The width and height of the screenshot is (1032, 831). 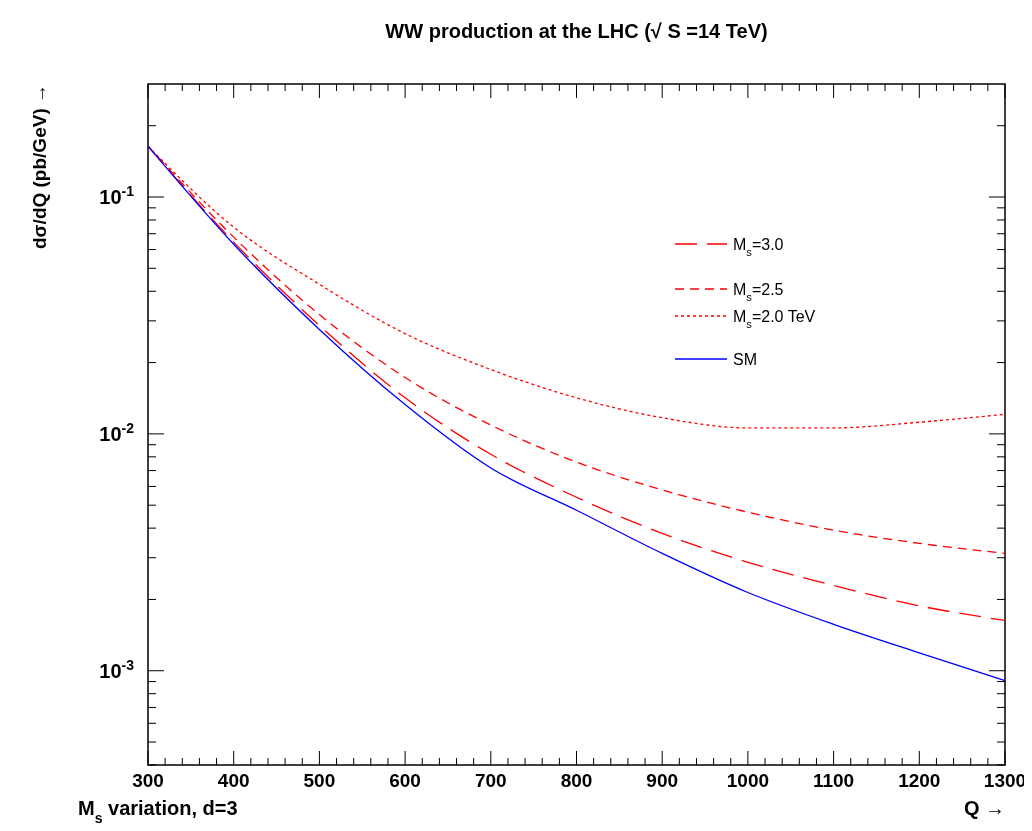 What do you see at coordinates (576, 31) in the screenshot?
I see `chart-title: WW production at the LHC (√ S =14 TeV)` at bounding box center [576, 31].